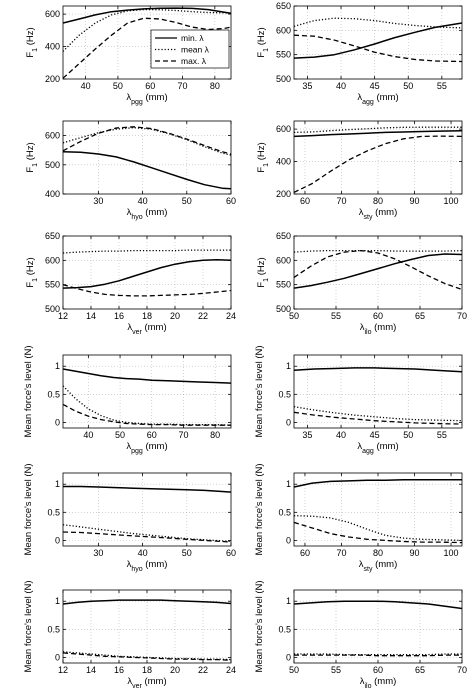 The height and width of the screenshot is (694, 474). Describe the element at coordinates (375, 86) in the screenshot. I see `x-tick-label: 45` at that location.